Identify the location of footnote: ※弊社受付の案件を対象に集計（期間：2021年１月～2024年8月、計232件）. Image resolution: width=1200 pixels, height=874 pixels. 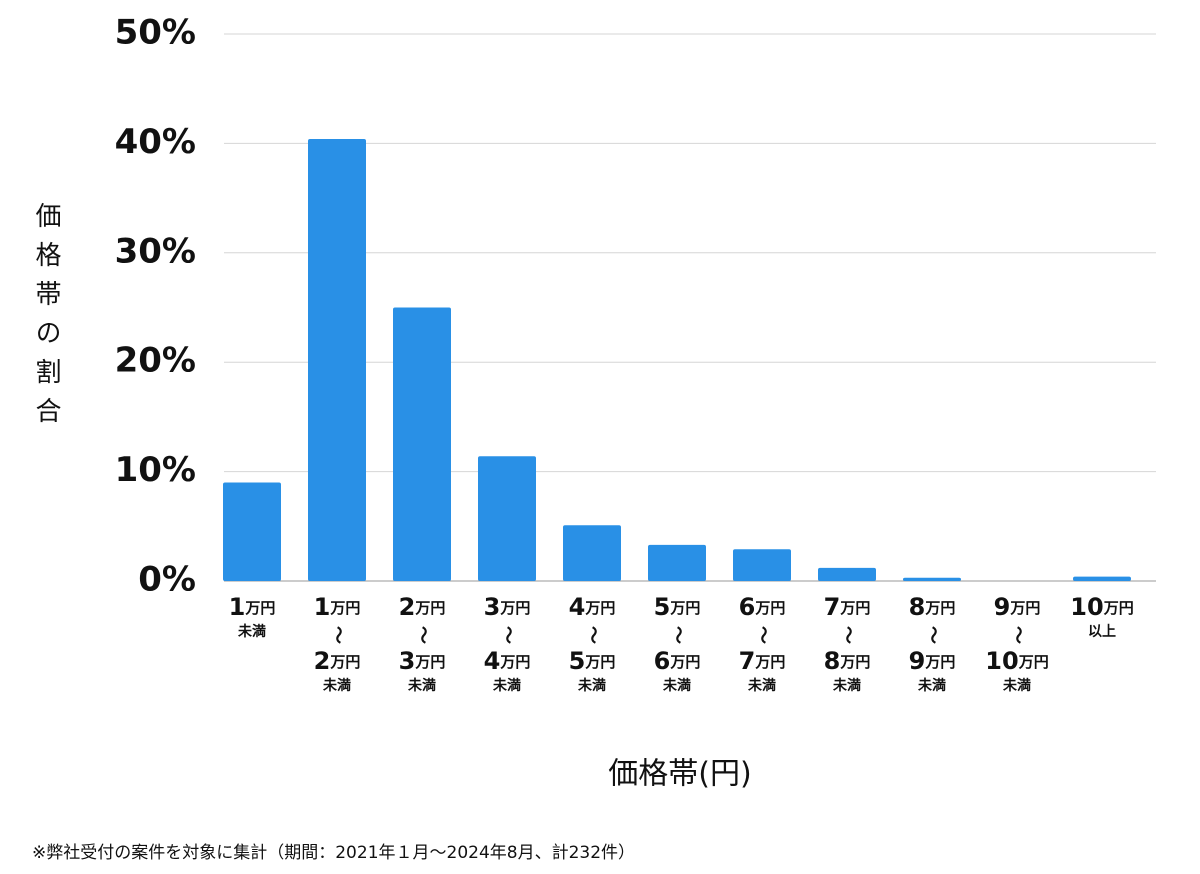
(333, 853).